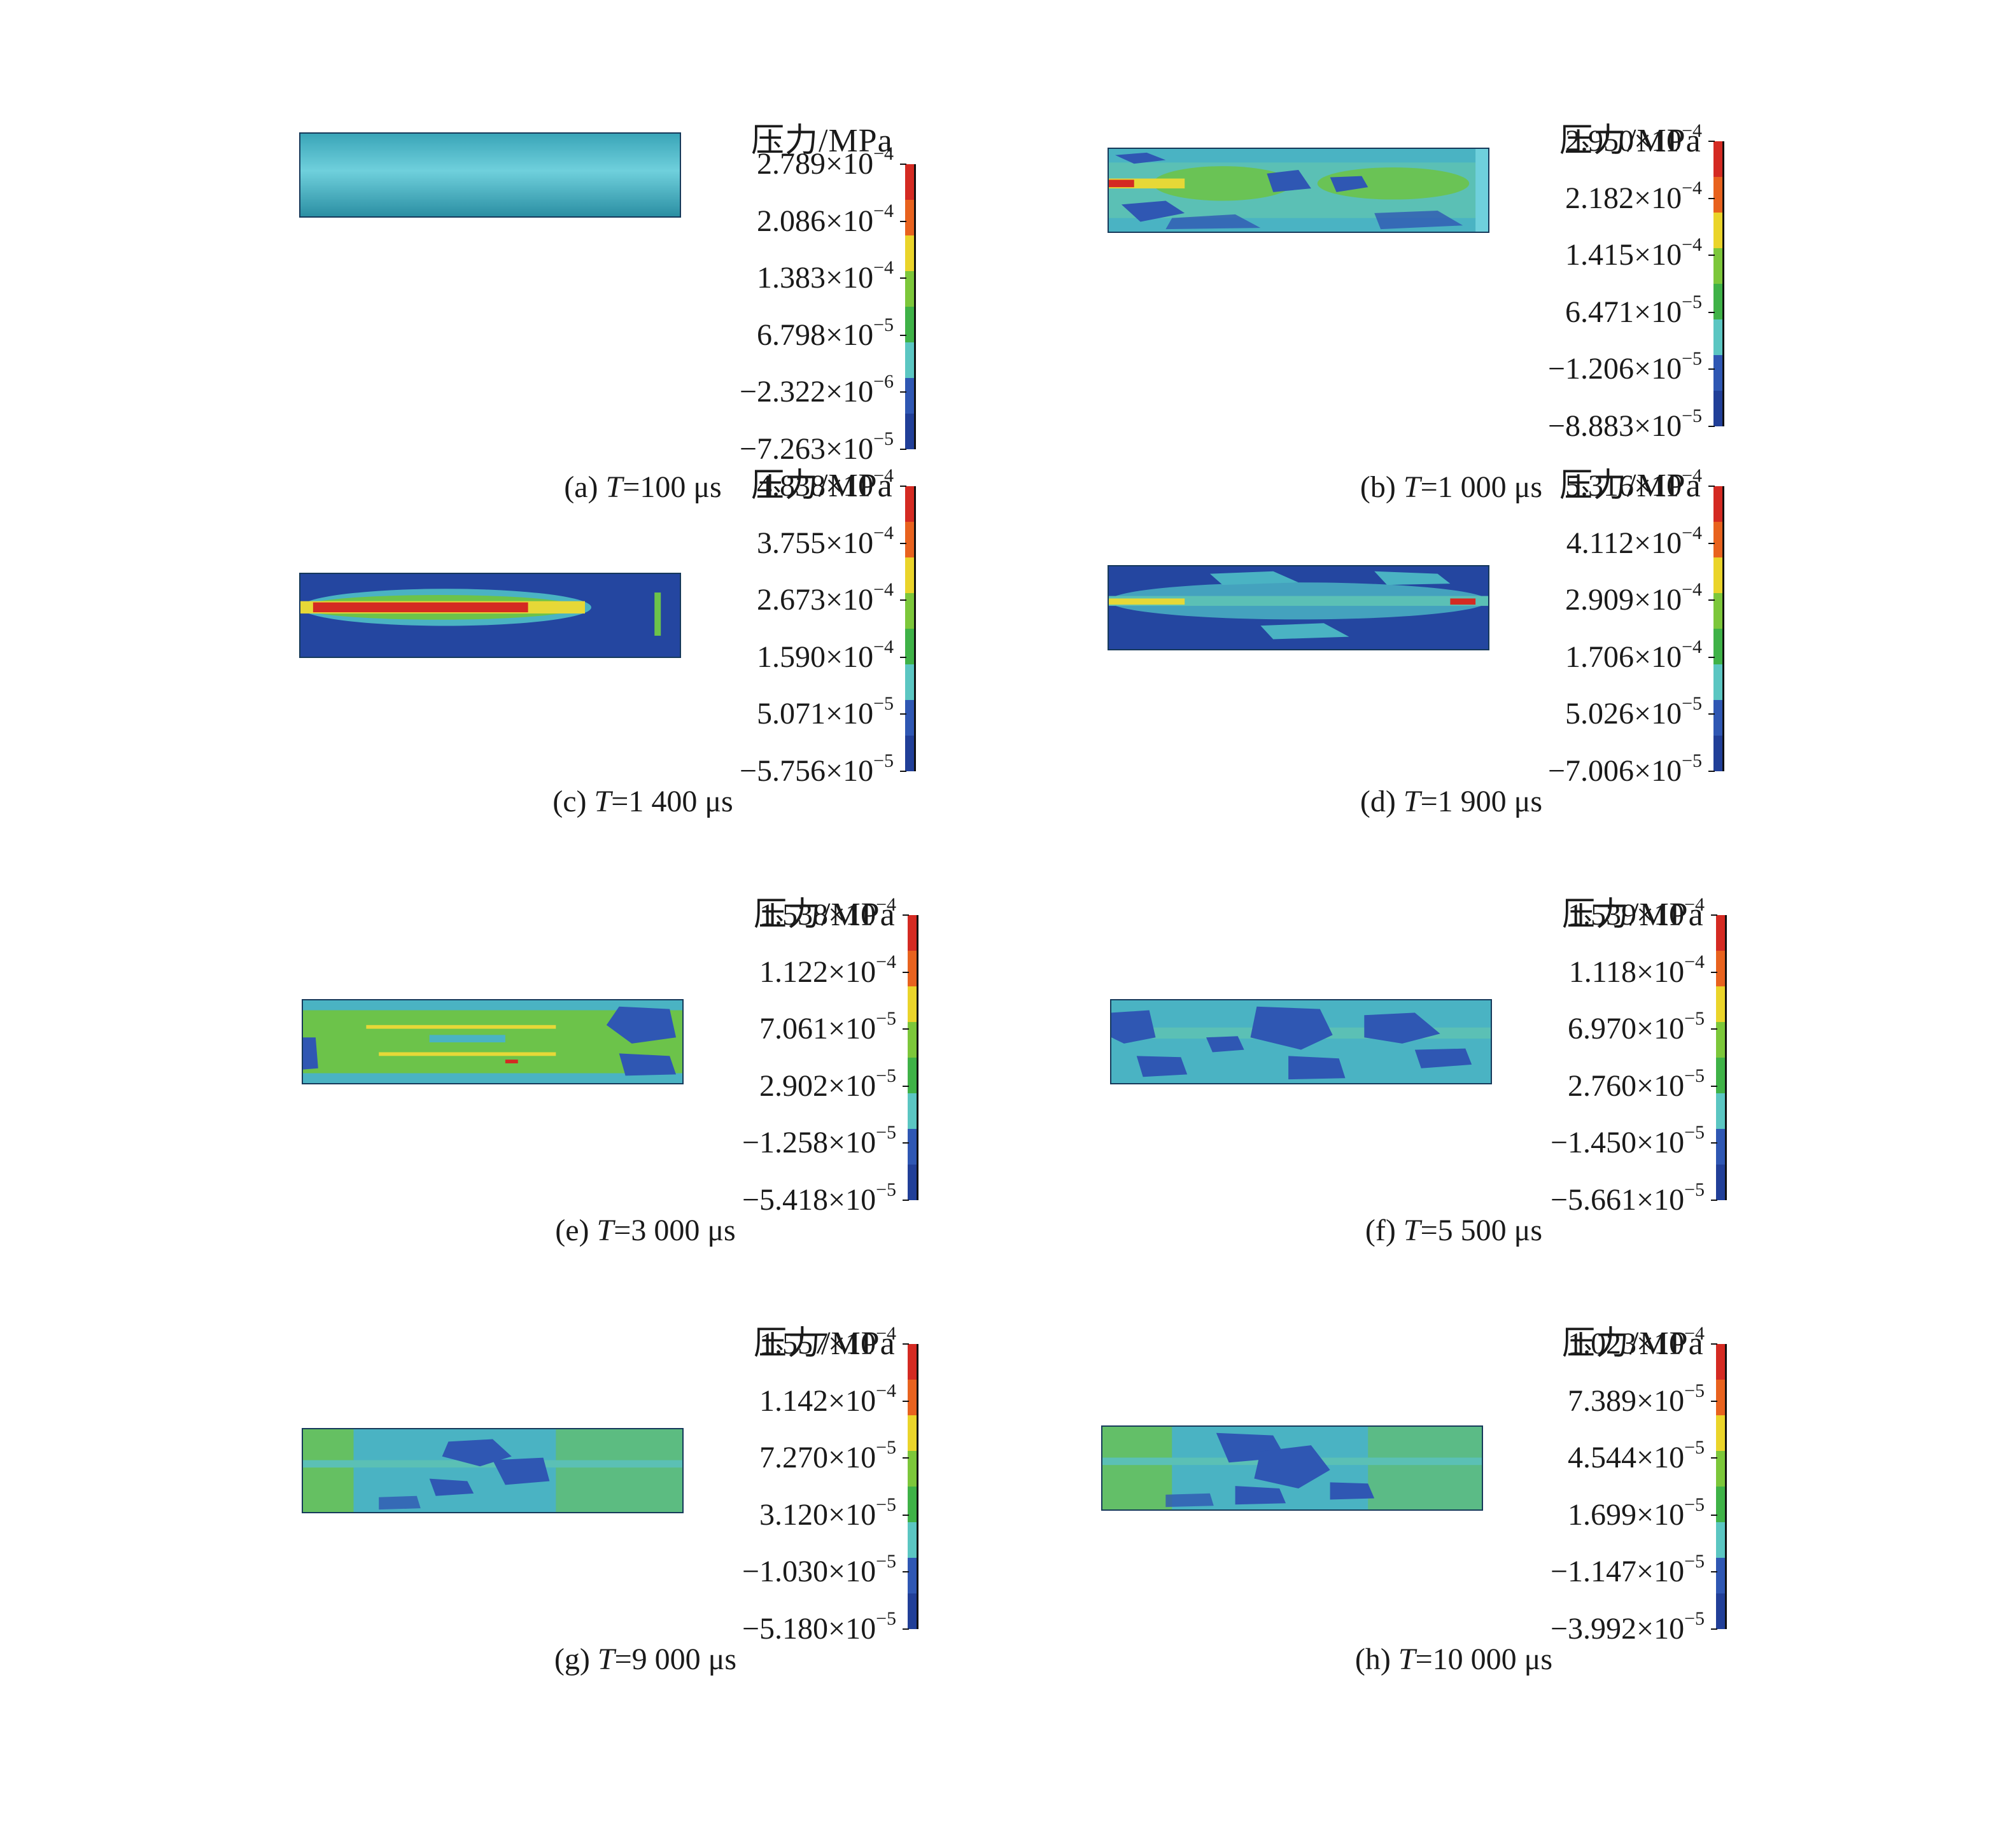 The height and width of the screenshot is (1848, 2005). I want to click on tick-mantissa: 2.909, so click(1599, 600).